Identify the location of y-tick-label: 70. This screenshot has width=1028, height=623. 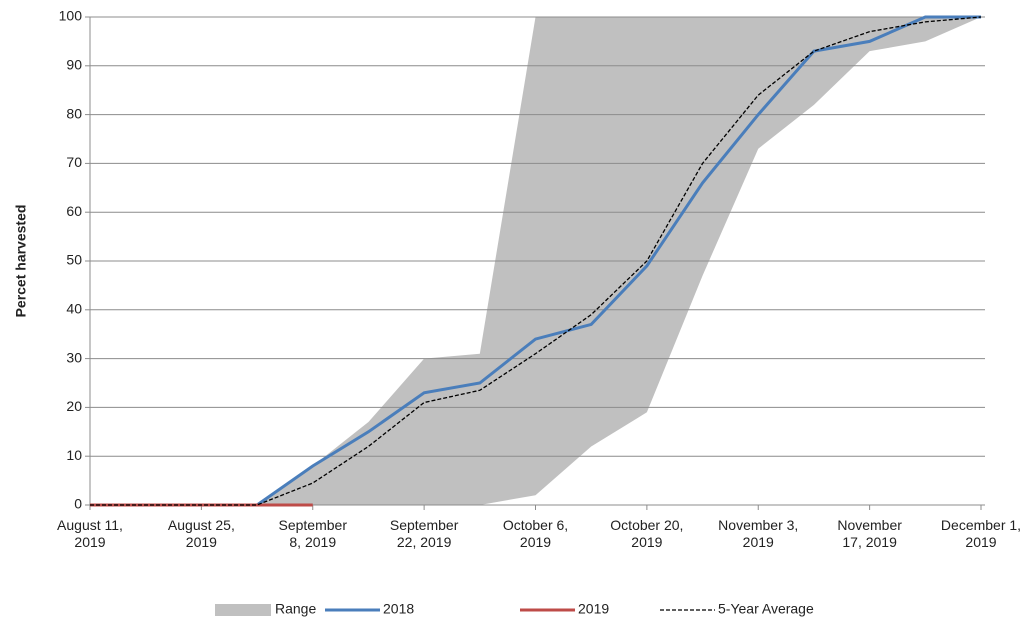
(74, 162).